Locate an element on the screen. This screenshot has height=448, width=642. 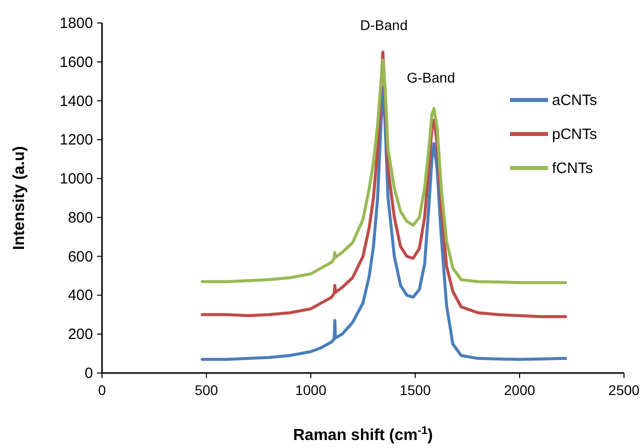
y-axis-title: Intensity (a.u) is located at coordinates (19, 198).